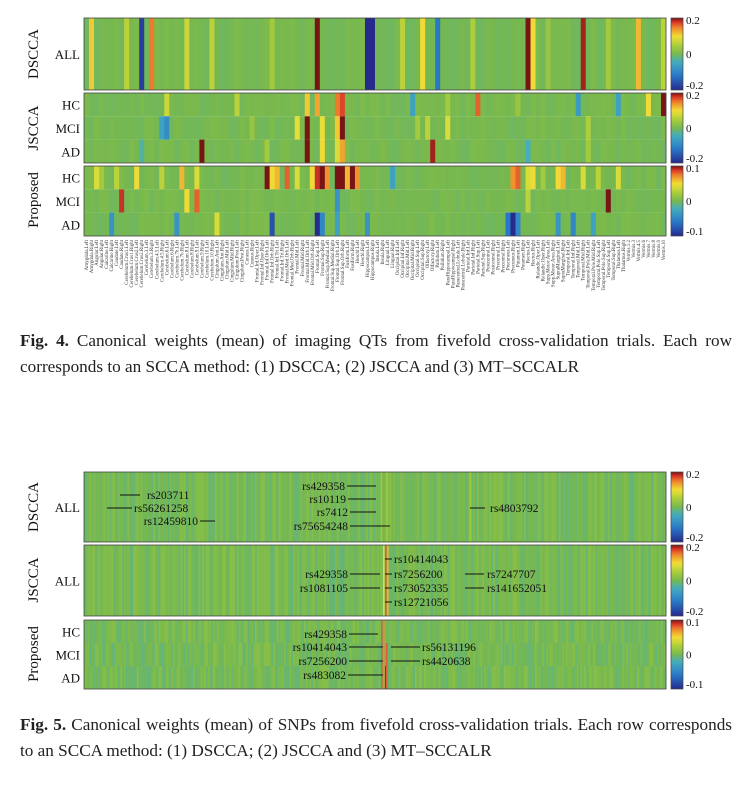 This screenshot has height=792, width=752. What do you see at coordinates (421, 560) in the screenshot?
I see `fig5-snp-label: rs10414043` at bounding box center [421, 560].